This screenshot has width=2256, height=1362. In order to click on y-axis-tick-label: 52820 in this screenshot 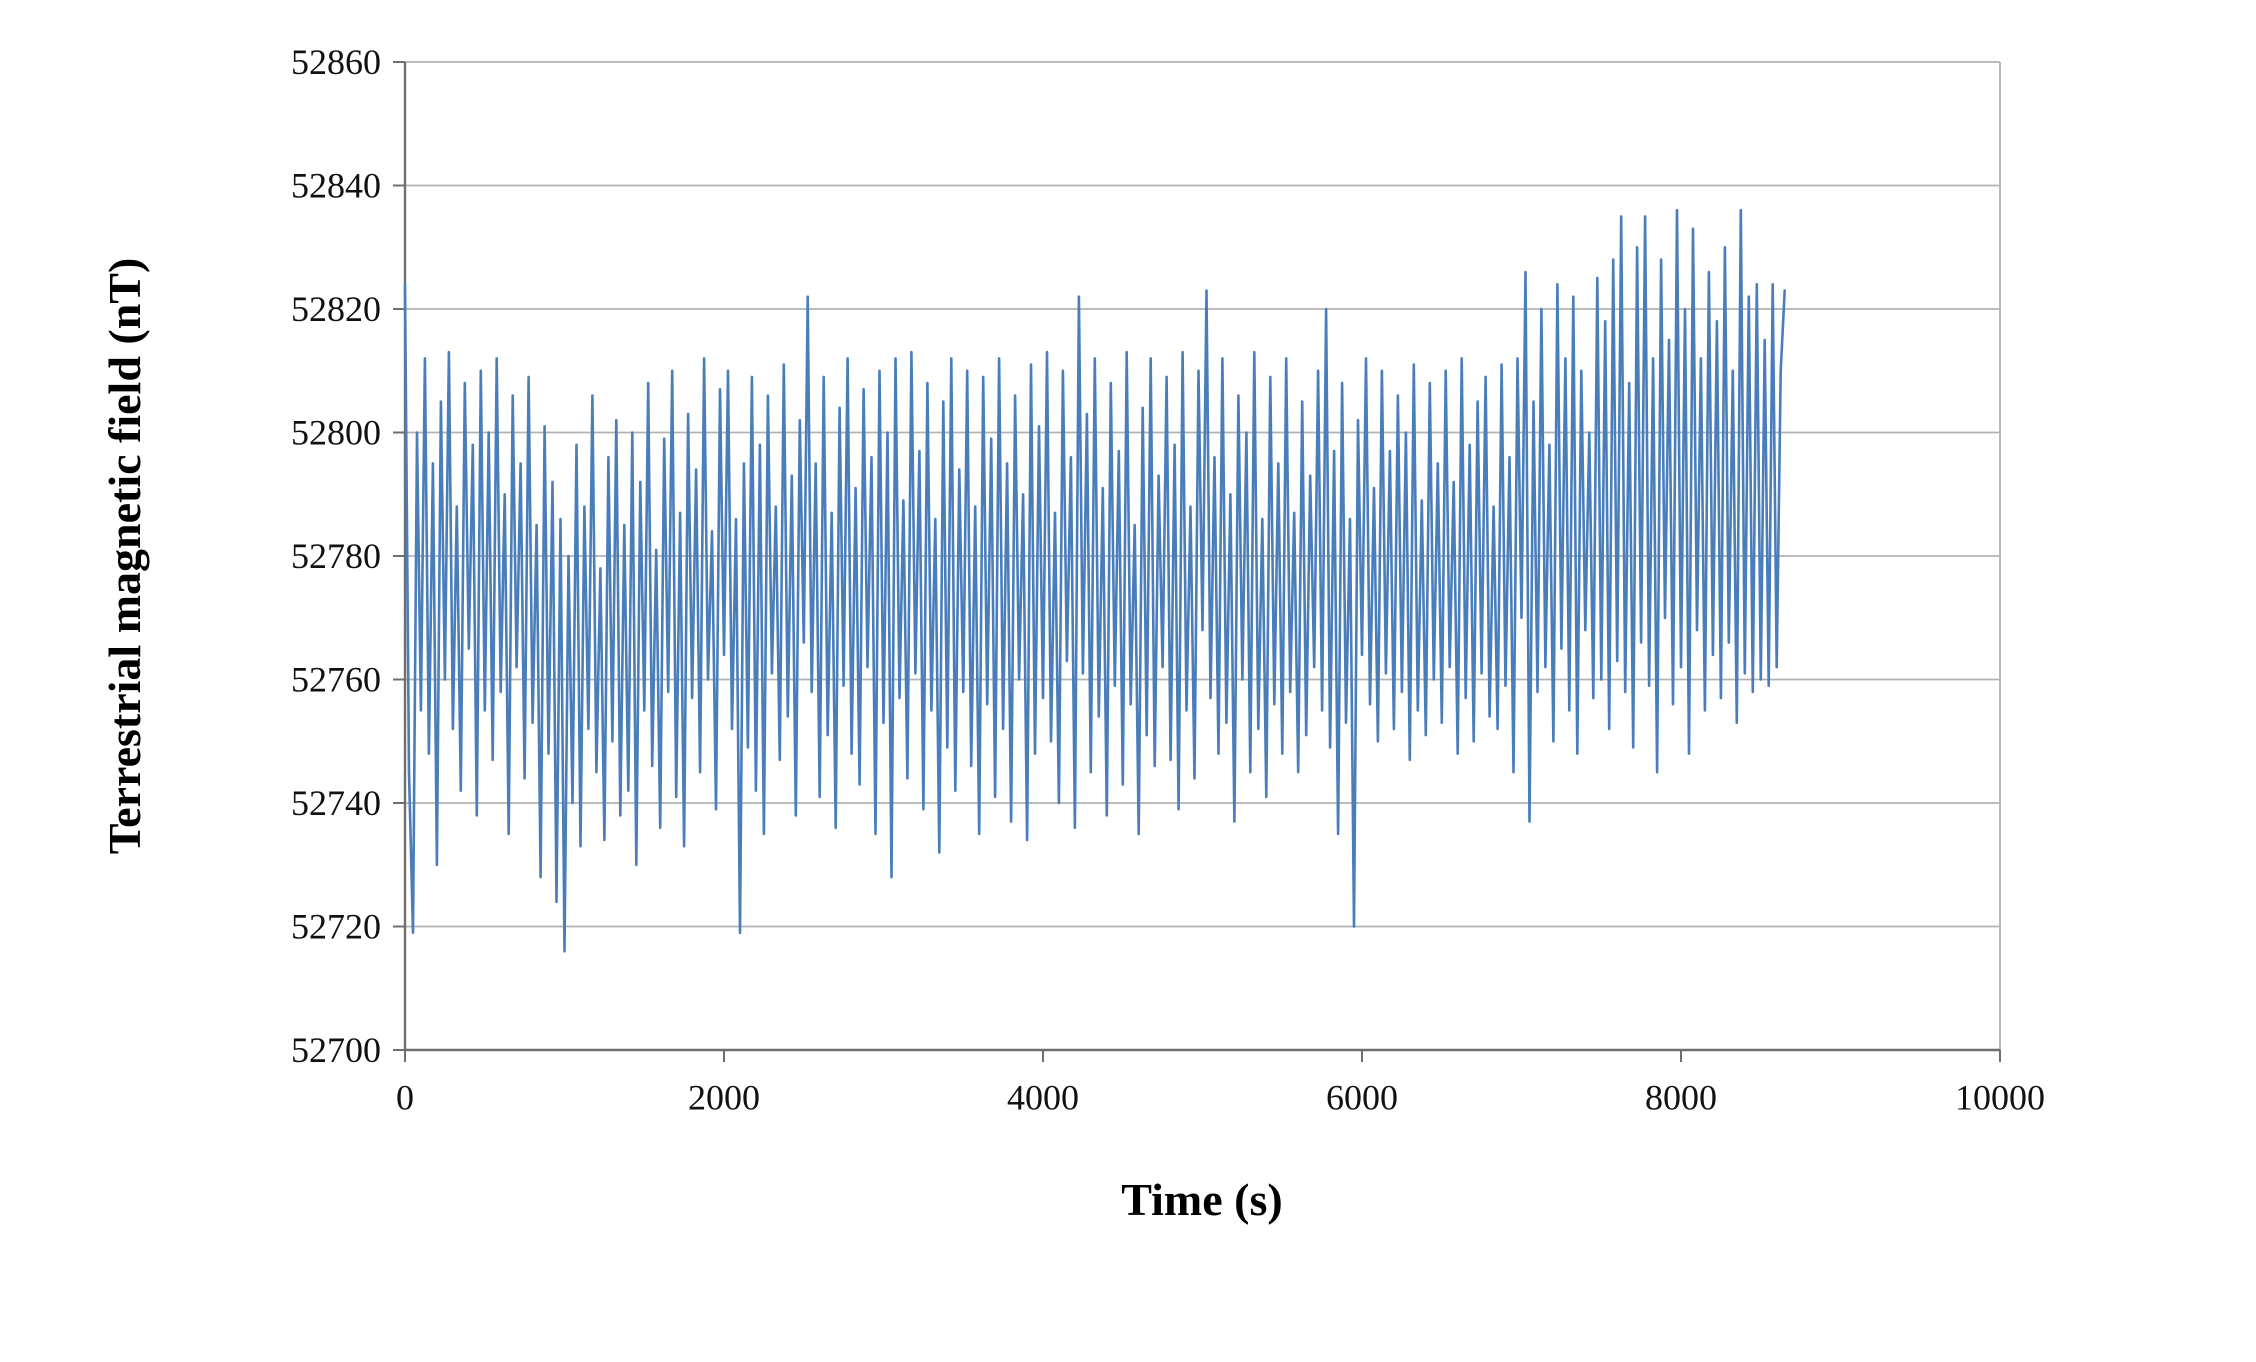, I will do `click(336, 309)`.